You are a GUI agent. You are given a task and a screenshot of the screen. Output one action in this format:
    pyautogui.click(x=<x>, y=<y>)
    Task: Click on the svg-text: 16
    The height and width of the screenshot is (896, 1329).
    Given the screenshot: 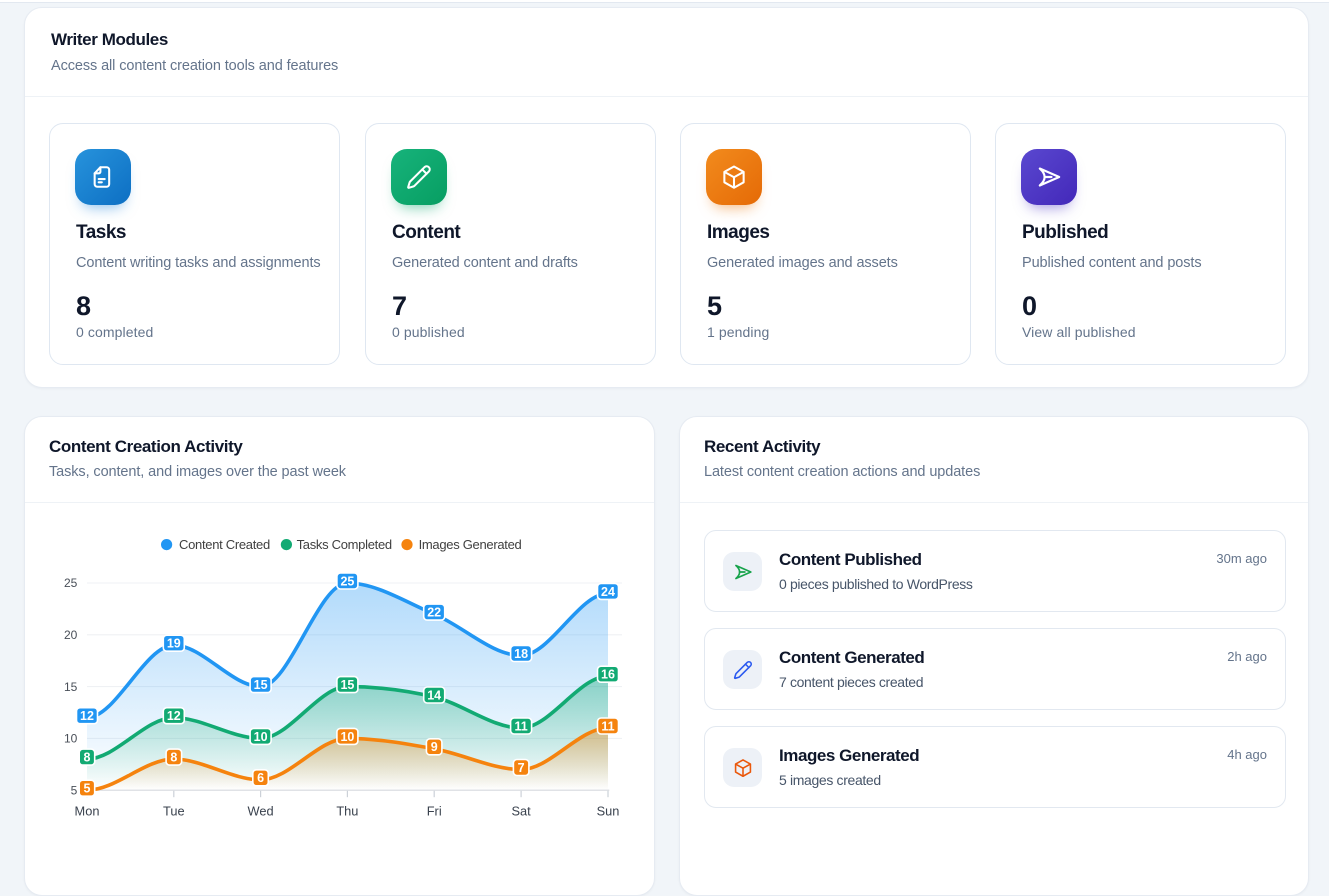 What is the action you would take?
    pyautogui.click(x=608, y=675)
    